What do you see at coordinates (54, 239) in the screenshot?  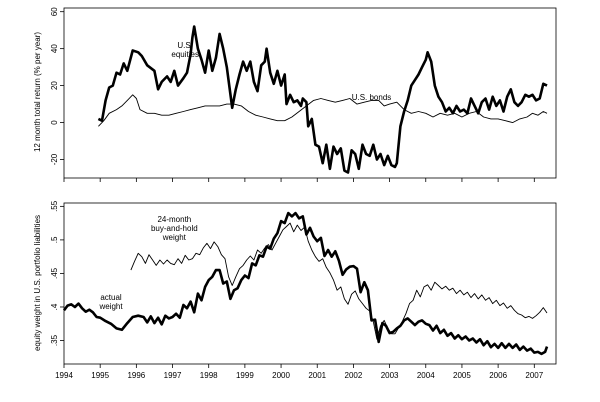 I see `y-tick-label: .5` at bounding box center [54, 239].